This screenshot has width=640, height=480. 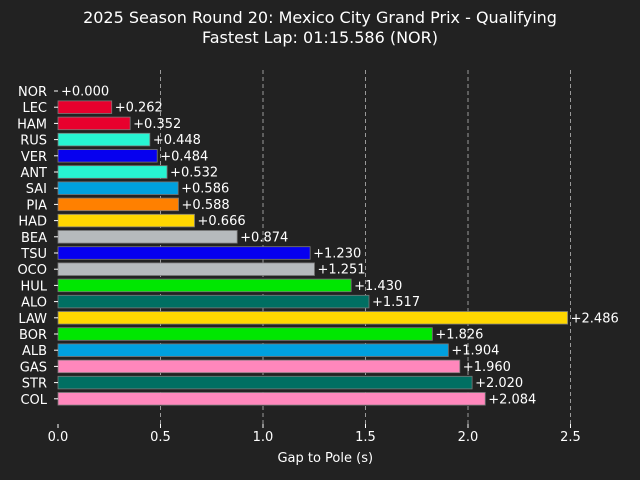 I want to click on bar-alb, so click(x=253, y=350).